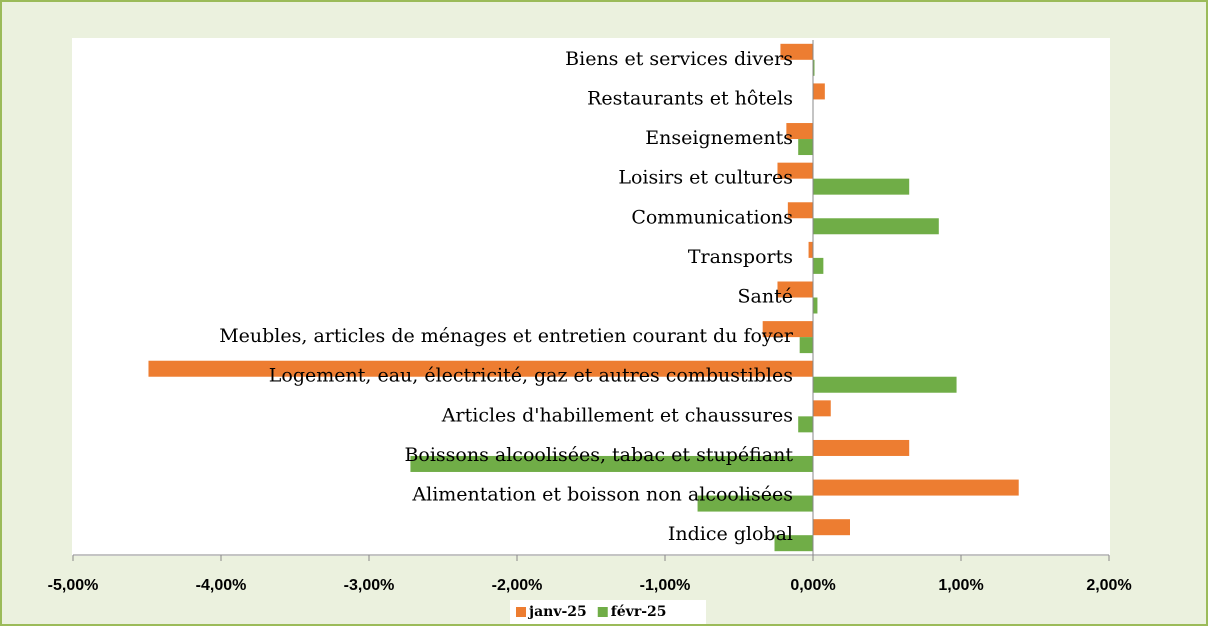 The height and width of the screenshot is (626, 1208). Describe the element at coordinates (719, 138) in the screenshot. I see `category-label: Enseignements` at that location.